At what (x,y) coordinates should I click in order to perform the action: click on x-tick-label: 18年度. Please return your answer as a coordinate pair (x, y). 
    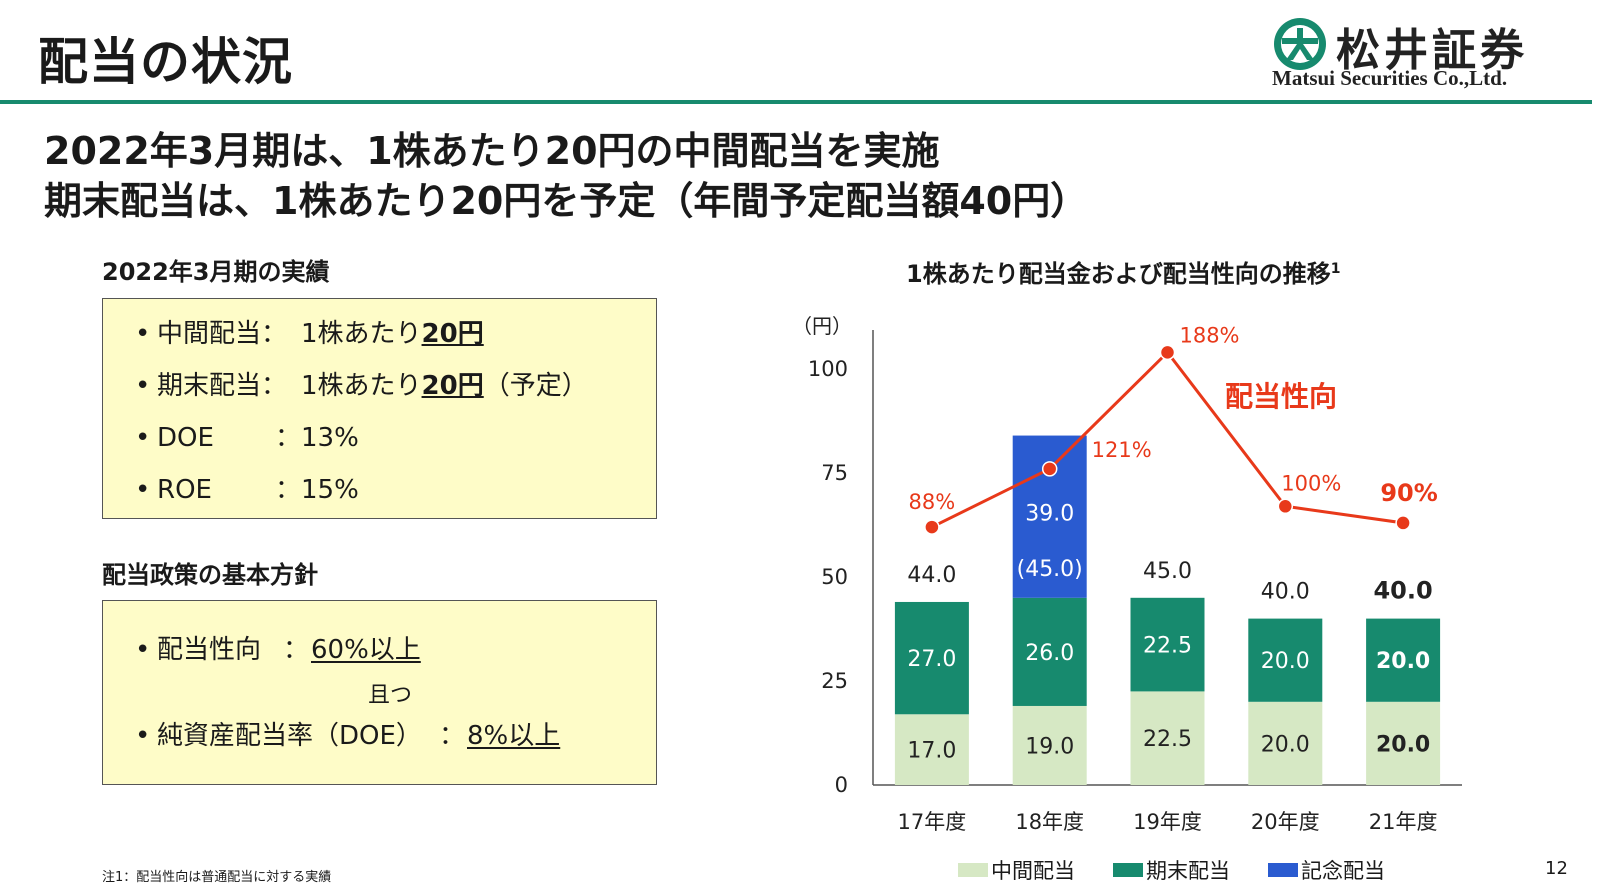
    Looking at the image, I should click on (1049, 822).